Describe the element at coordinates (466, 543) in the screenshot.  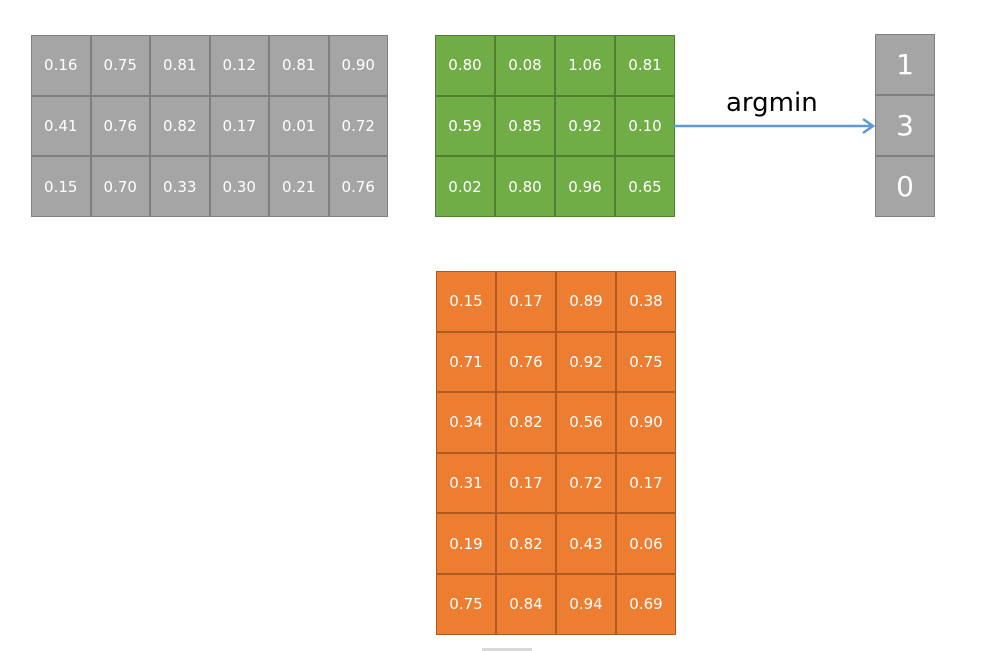
I see `orange-matrix-cell: 0.19` at that location.